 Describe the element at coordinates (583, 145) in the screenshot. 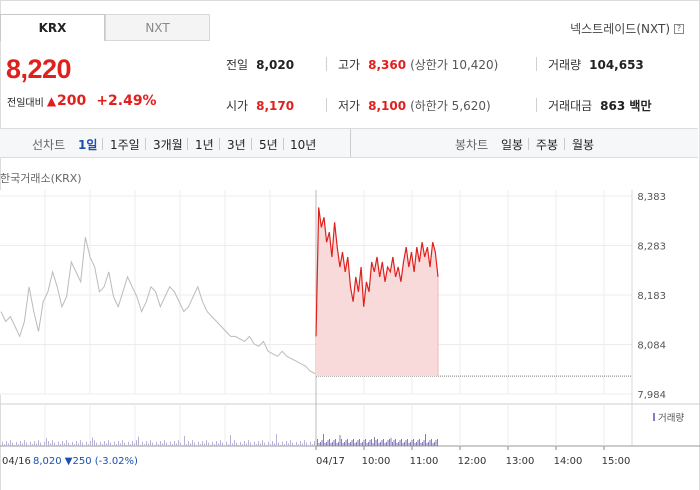

I see `candle-monthly: 월봉` at that location.